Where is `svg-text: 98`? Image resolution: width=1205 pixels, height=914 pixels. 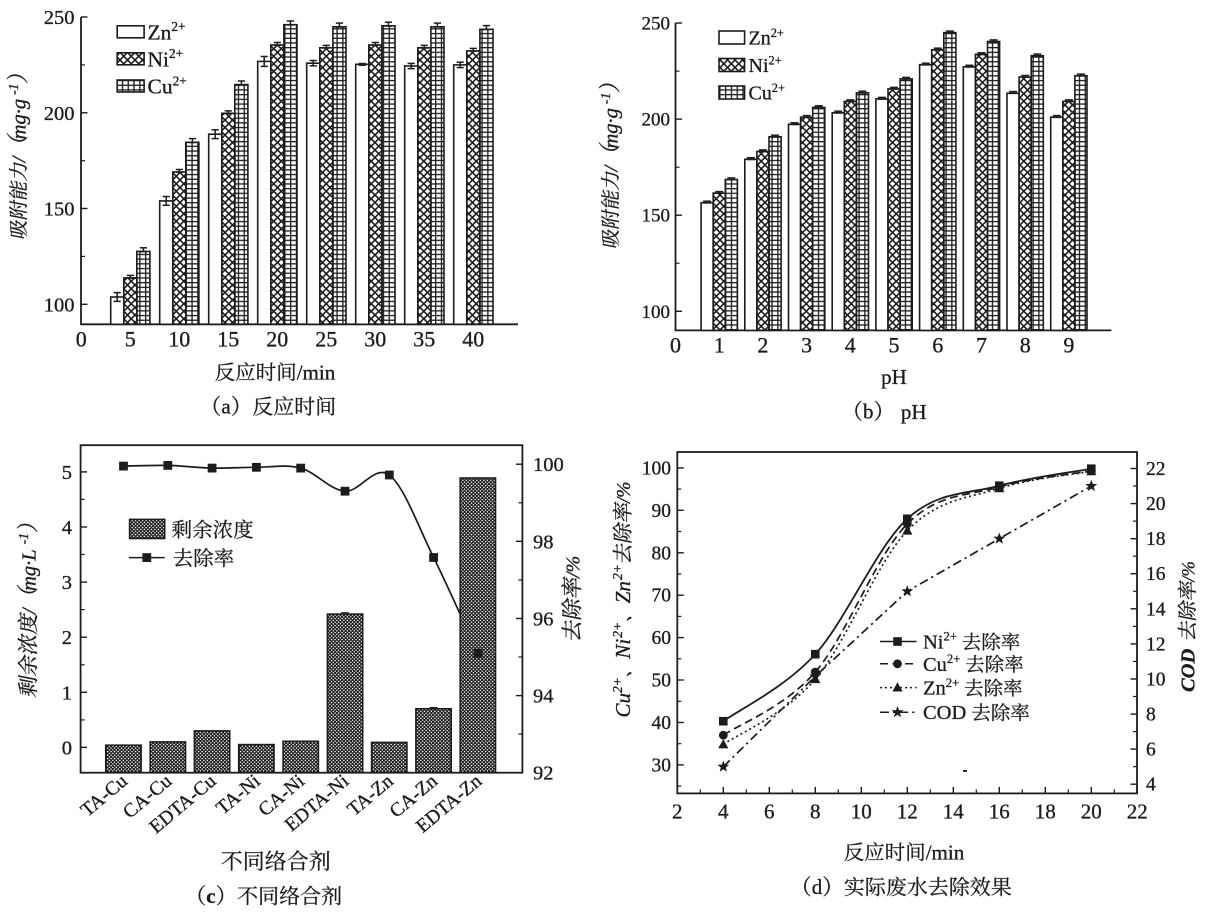 svg-text: 98 is located at coordinates (543, 542).